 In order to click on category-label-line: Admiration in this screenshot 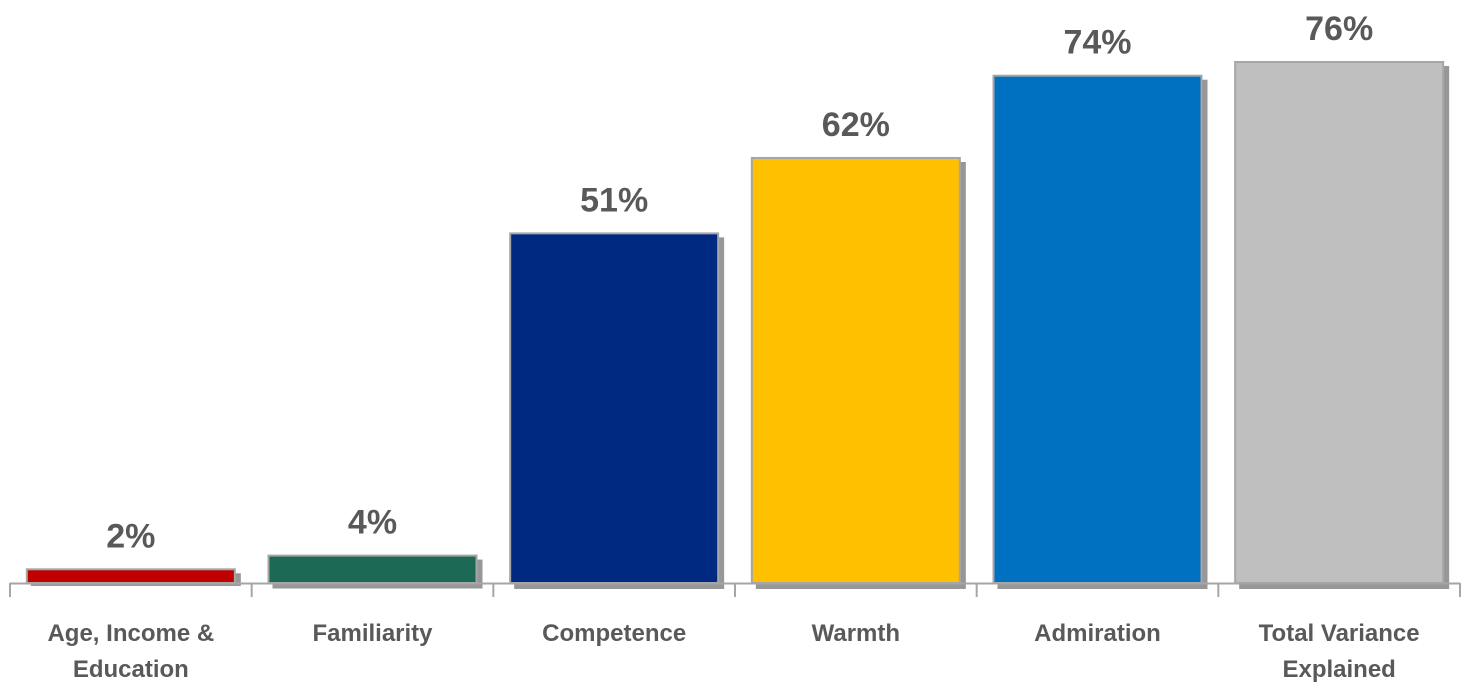, I will do `click(1097, 633)`.